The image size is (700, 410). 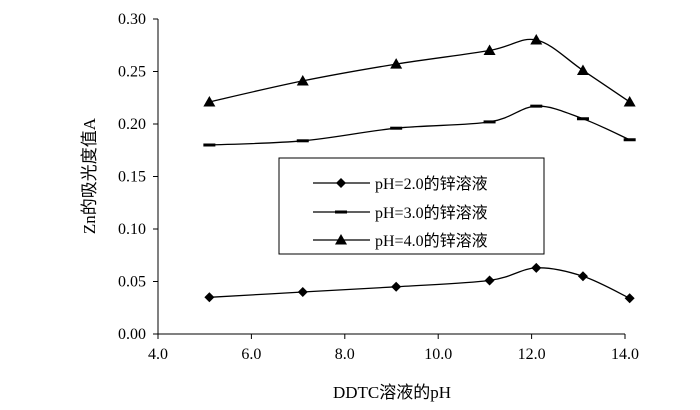 I want to click on y-tick-label: 0.15, so click(x=132, y=177).